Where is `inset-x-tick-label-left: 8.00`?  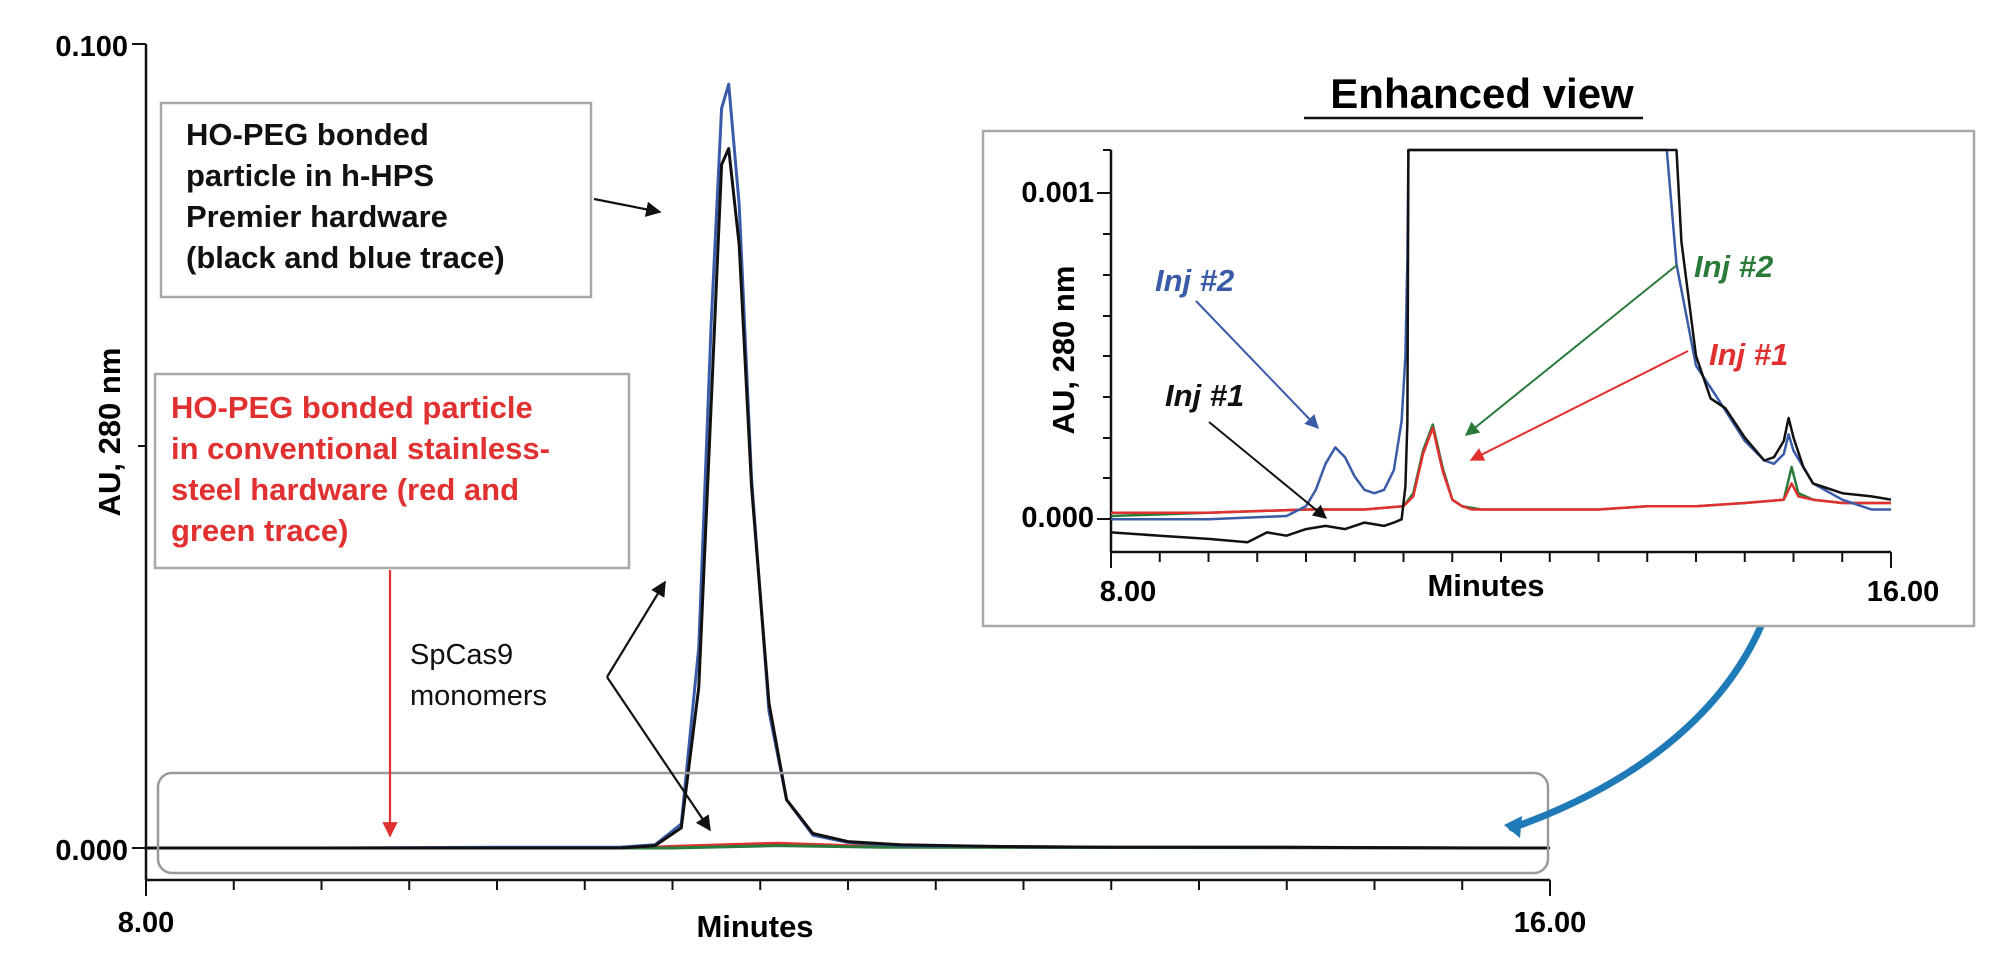
inset-x-tick-label-left: 8.00 is located at coordinates (1128, 592).